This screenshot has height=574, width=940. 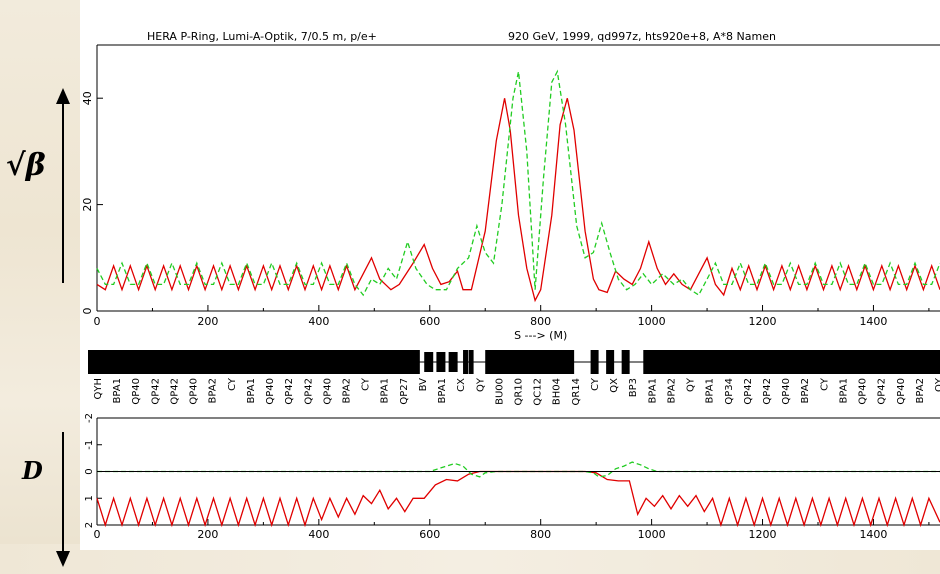 What do you see at coordinates (262, 36) in the screenshot?
I see `header-left-text: HERA P-Ring, Lumi-A-Optik, 7/0.5 m, p/e+` at bounding box center [262, 36].